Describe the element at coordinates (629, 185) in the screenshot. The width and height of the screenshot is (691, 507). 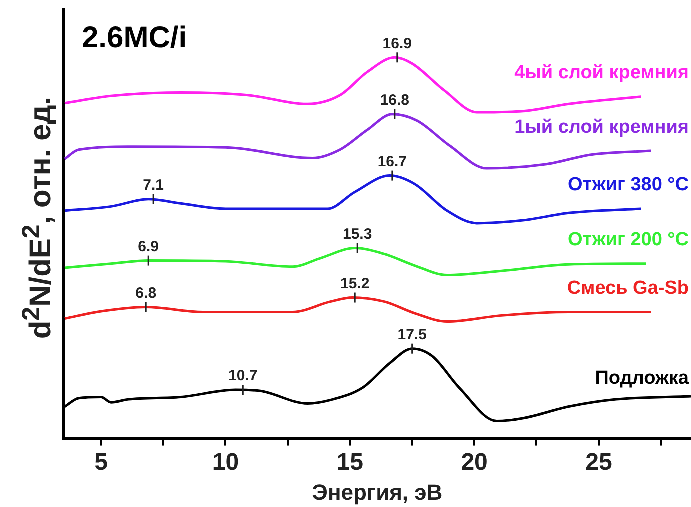
I see `series-label: Отжиг 380 °C` at that location.